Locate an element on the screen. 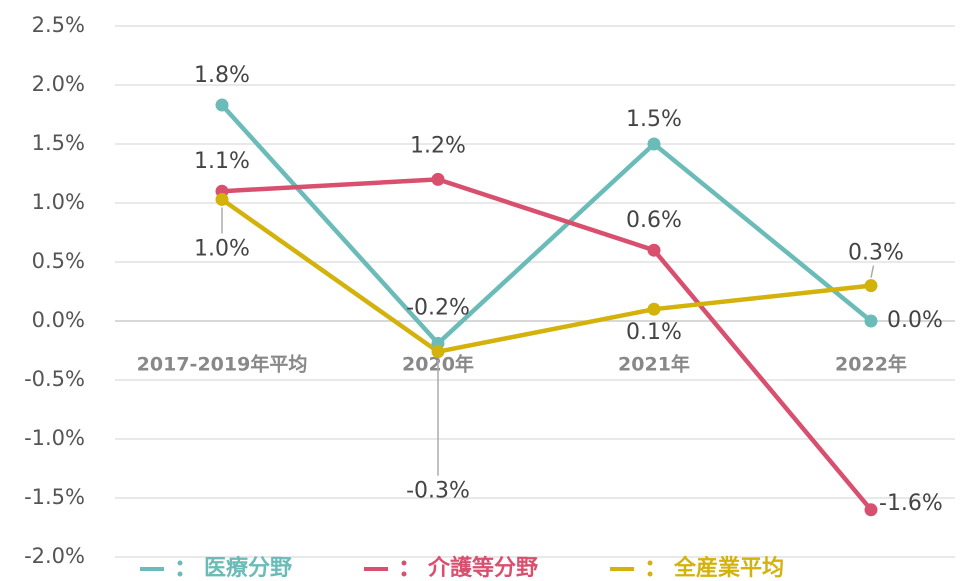 The width and height of the screenshot is (972, 581). y-tick-label: 2.5% is located at coordinates (58, 25).